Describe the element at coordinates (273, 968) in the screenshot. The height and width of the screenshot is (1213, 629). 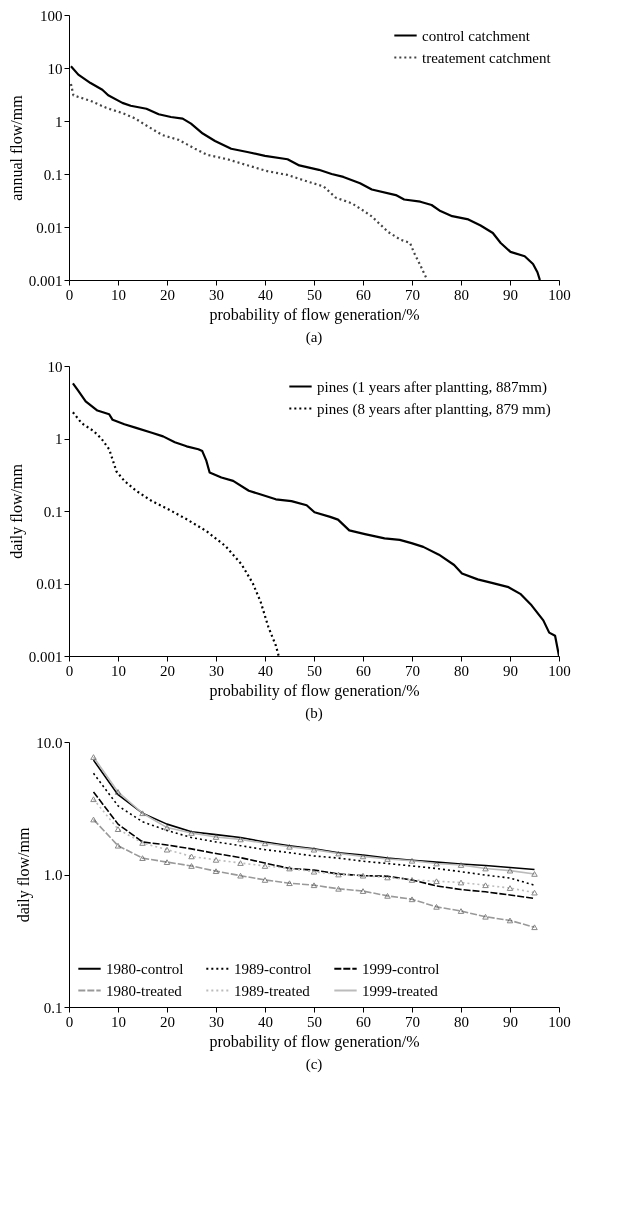
I see `legend-label: 1989-control` at that location.